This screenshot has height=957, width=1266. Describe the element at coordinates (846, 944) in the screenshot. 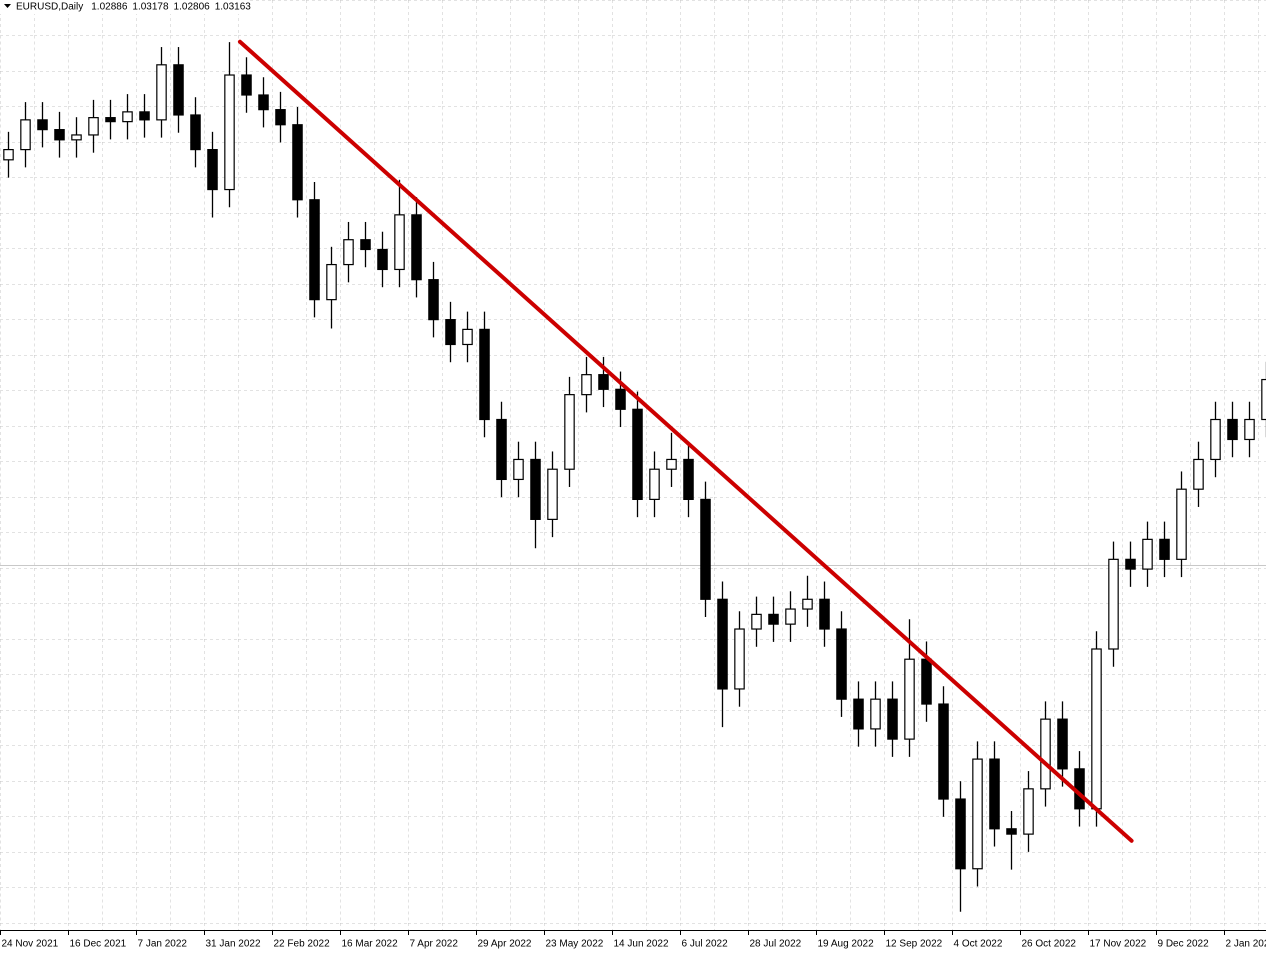

I see `x-tick-label: 19 Aug 2022` at that location.